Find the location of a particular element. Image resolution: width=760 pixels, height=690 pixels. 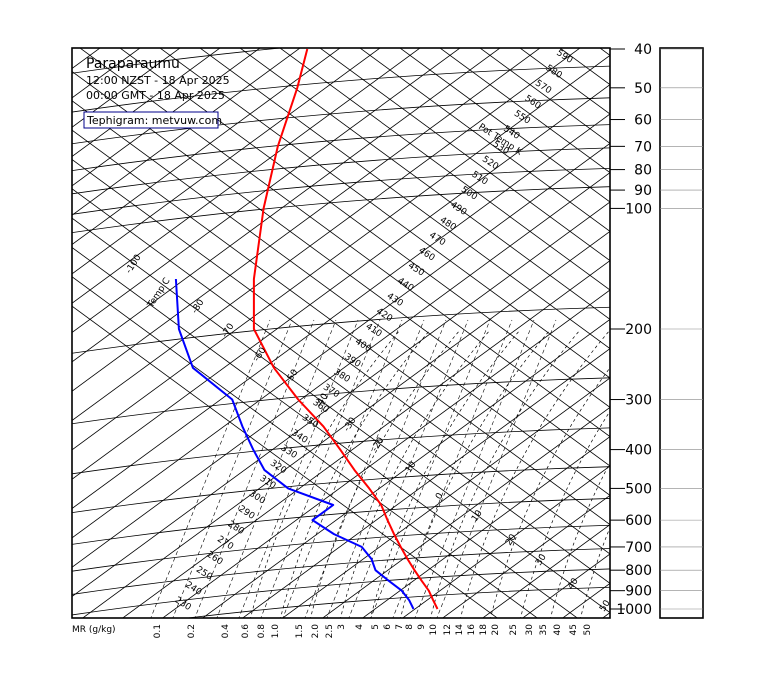

pressure-tick-label: 400 is located at coordinates (638, 451).